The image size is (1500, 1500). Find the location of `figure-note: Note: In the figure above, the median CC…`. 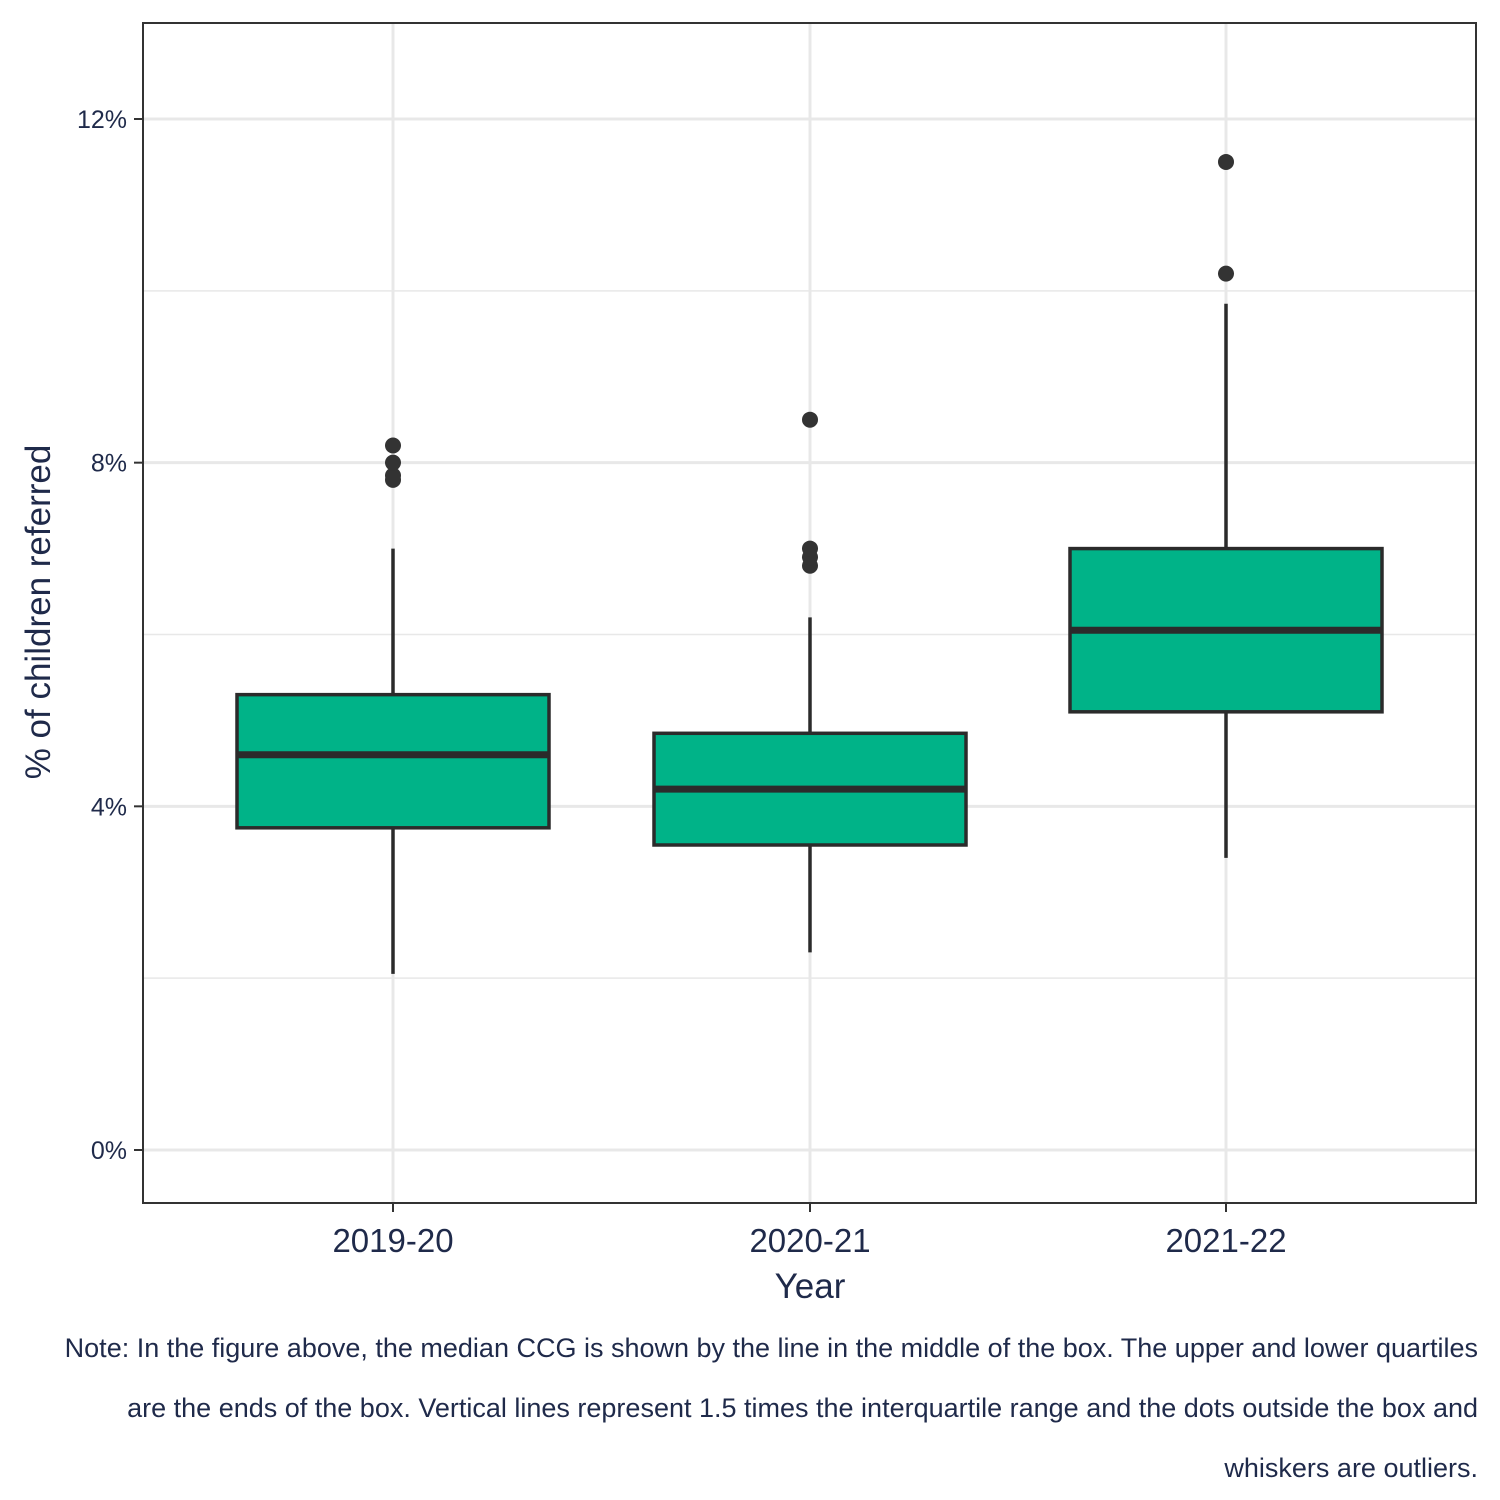

figure-note: Note: In the figure above, the median CC… is located at coordinates (771, 1408).